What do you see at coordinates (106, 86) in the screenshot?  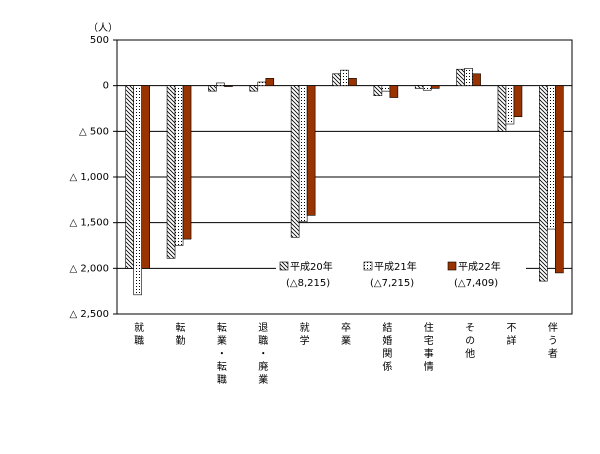 I see `y-tick-label: 0` at bounding box center [106, 86].